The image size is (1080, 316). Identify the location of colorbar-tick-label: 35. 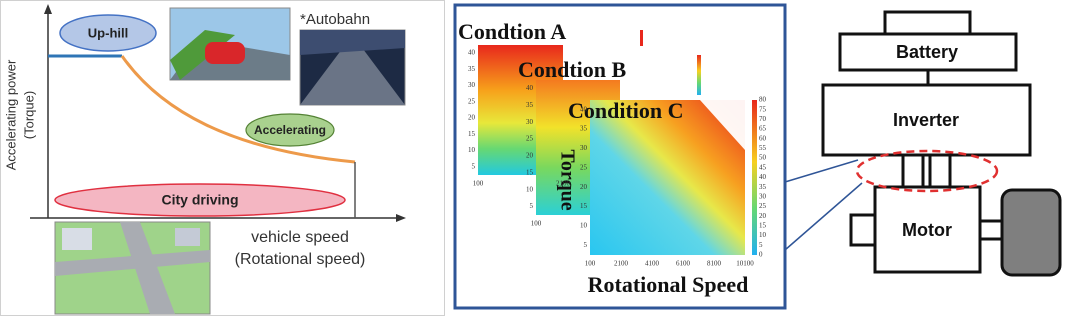
(763, 187).